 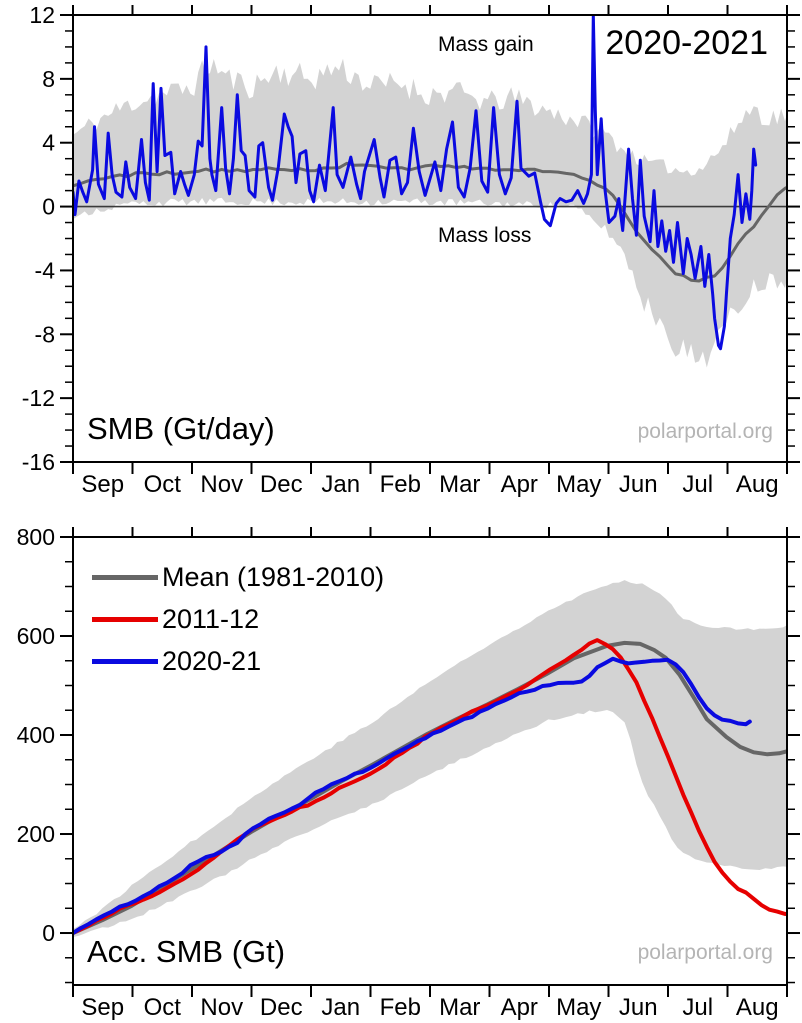 What do you see at coordinates (181, 428) in the screenshot?
I see `daily-smb-axis-title: SMB (Gt/day)` at bounding box center [181, 428].